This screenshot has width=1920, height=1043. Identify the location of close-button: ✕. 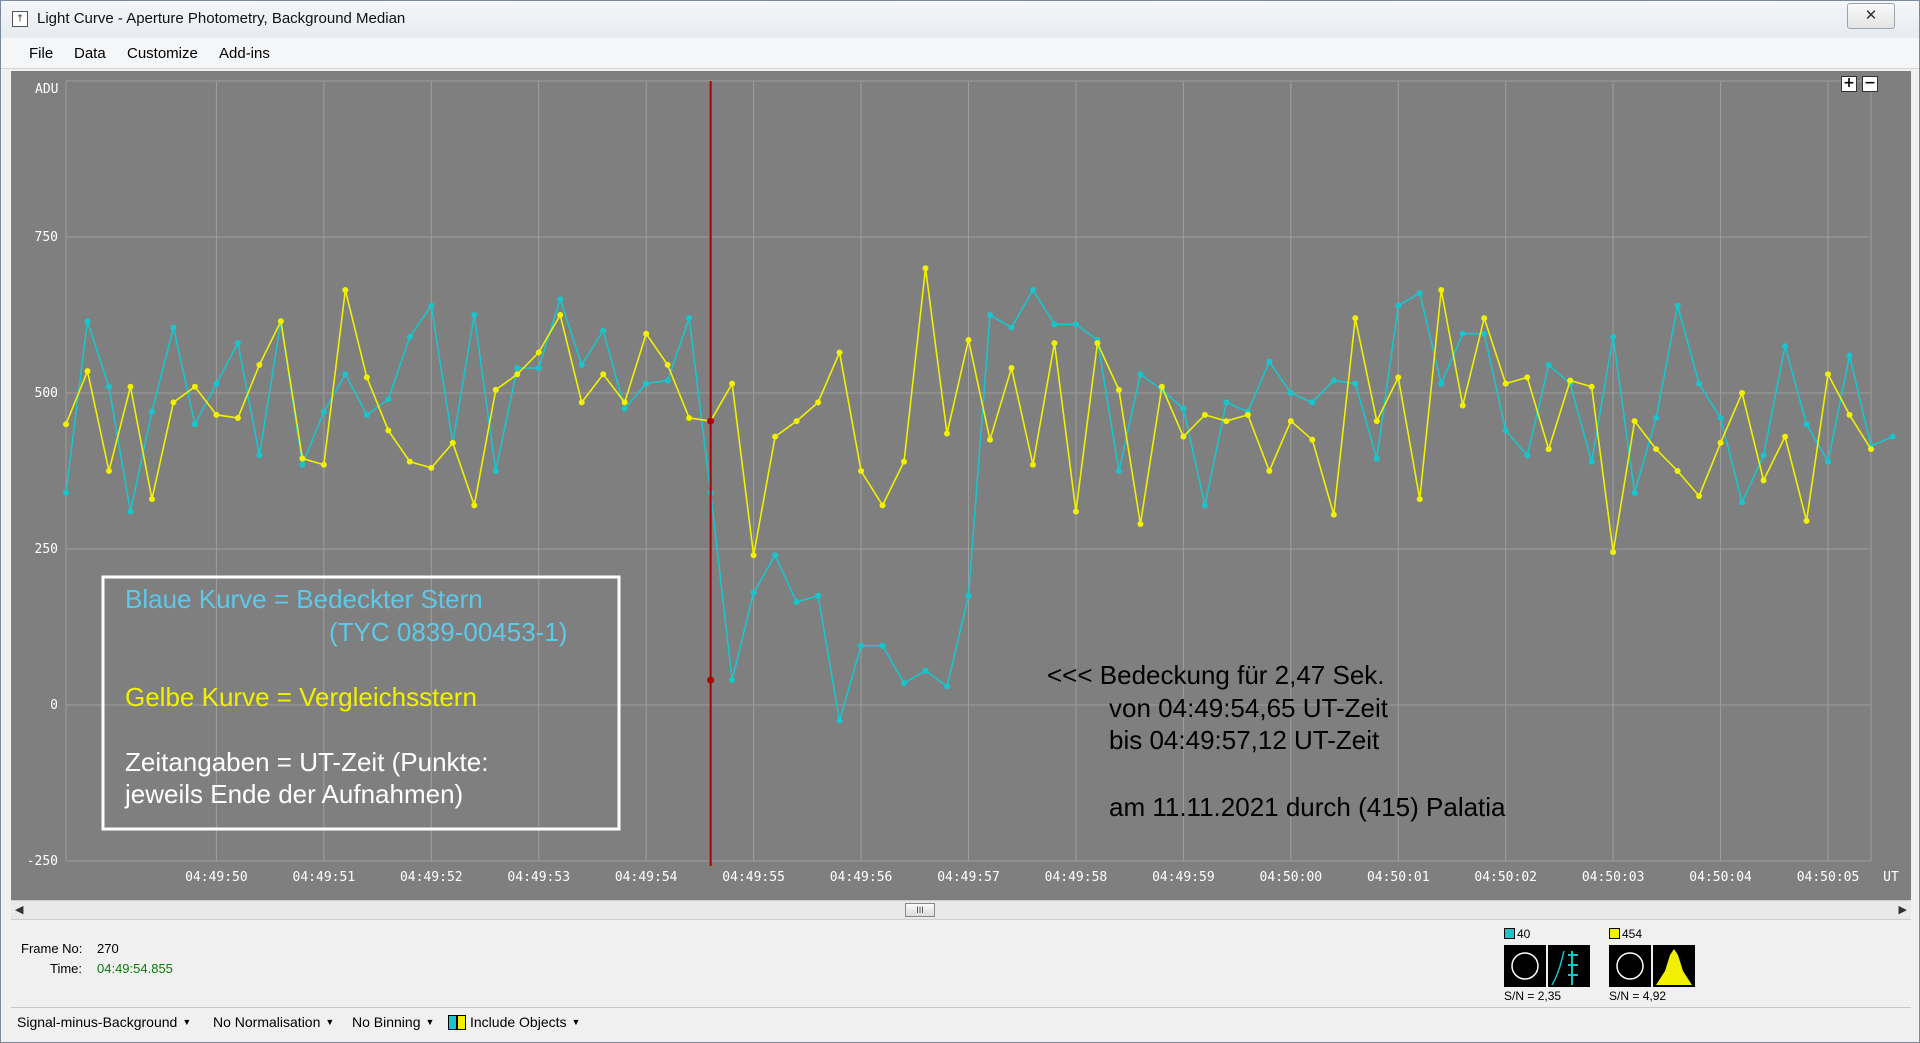
(1871, 16).